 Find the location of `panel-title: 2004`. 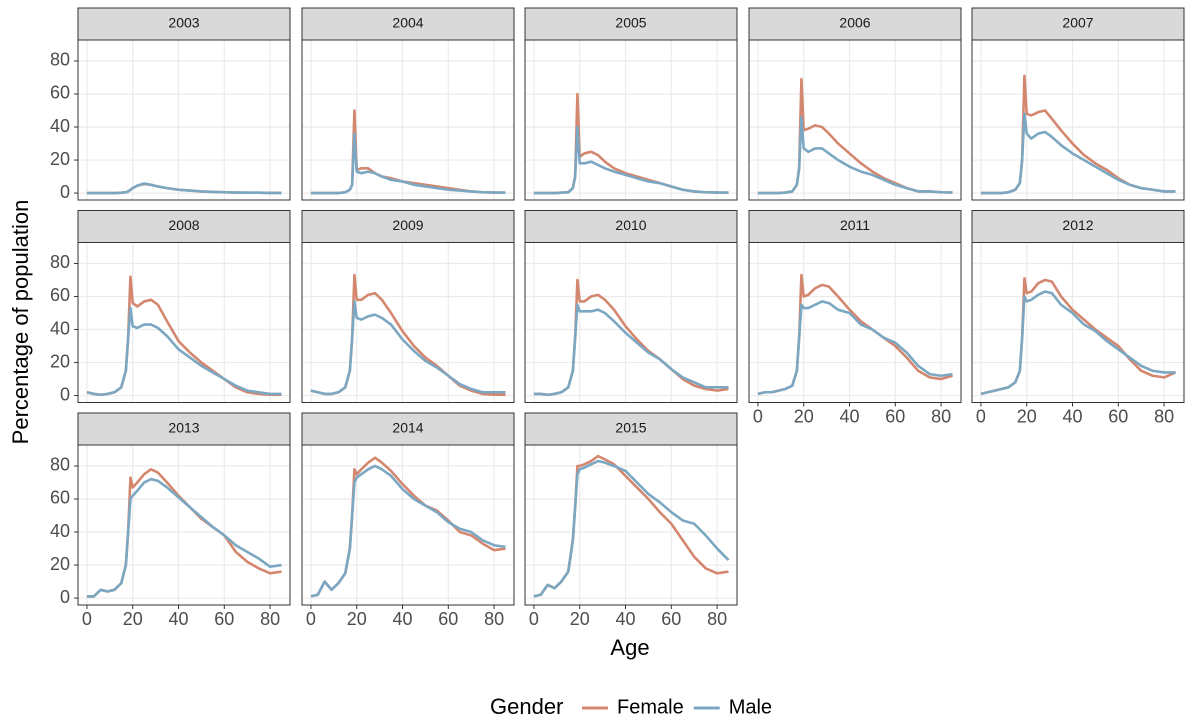

panel-title: 2004 is located at coordinates (407, 23).